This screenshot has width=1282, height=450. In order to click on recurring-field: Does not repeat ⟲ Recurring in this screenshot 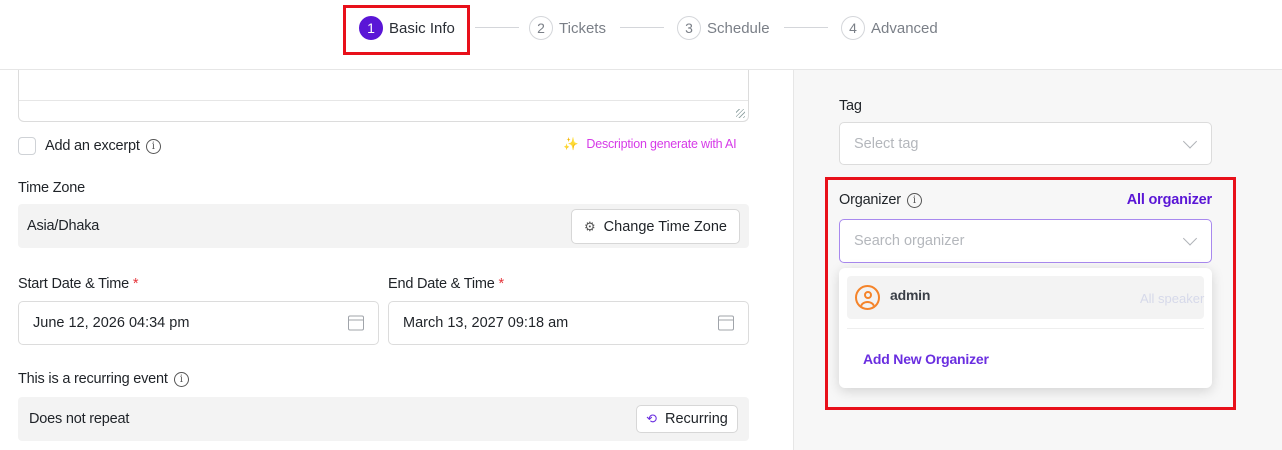, I will do `click(383, 419)`.